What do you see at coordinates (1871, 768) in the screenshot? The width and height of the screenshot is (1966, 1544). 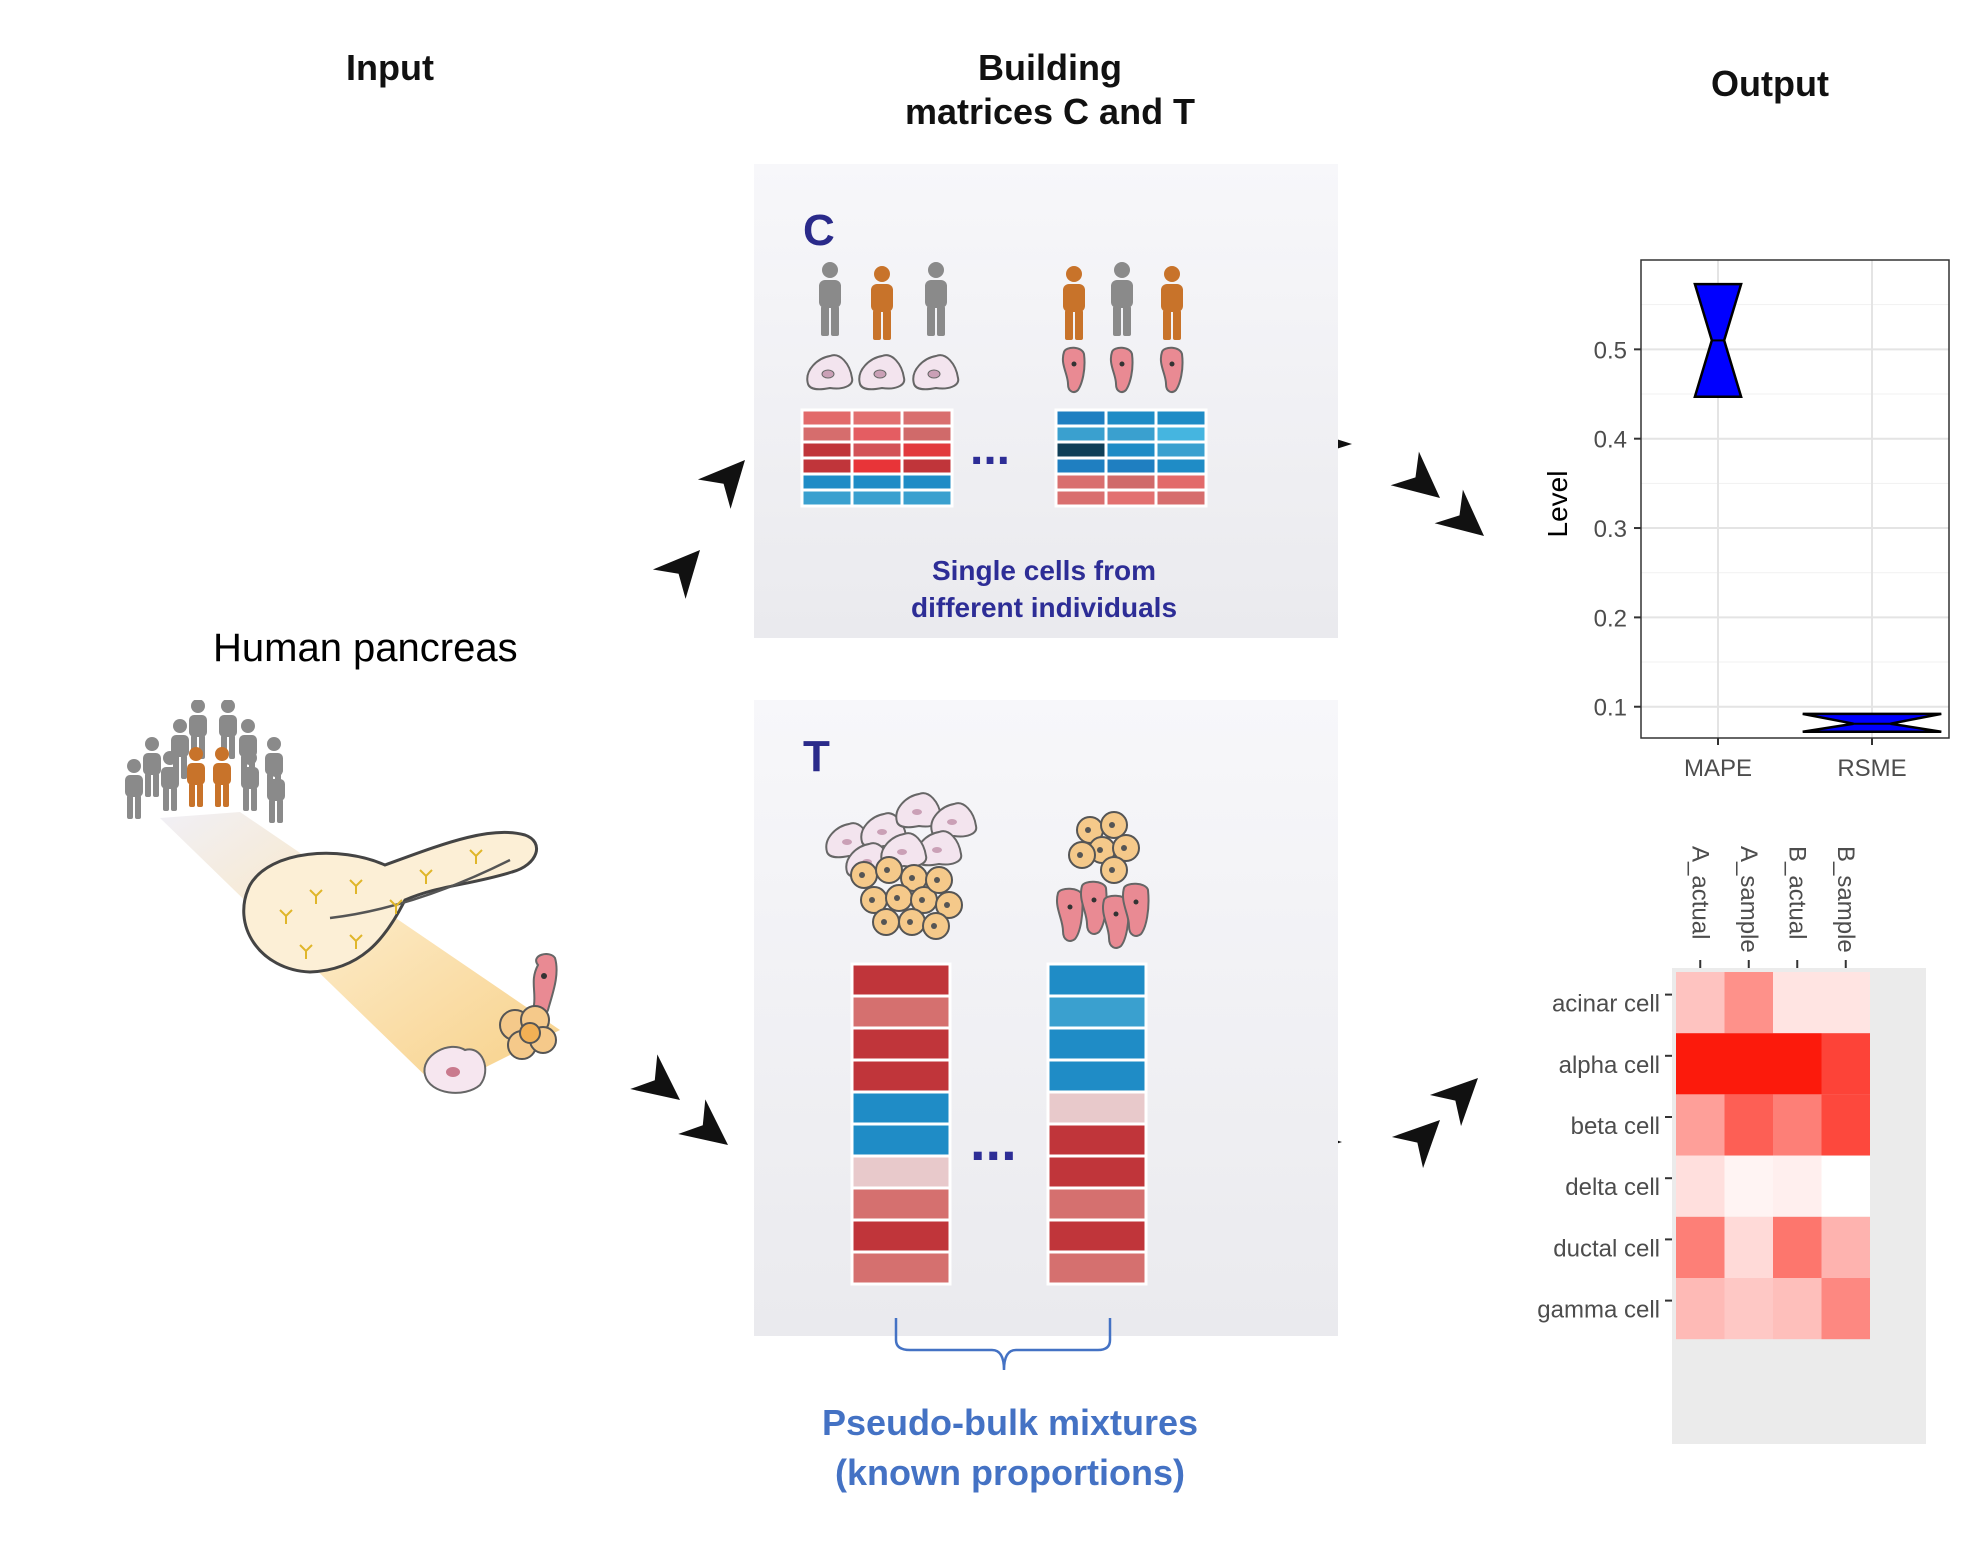 I see `x-tick-label-rsme: RSME` at bounding box center [1871, 768].